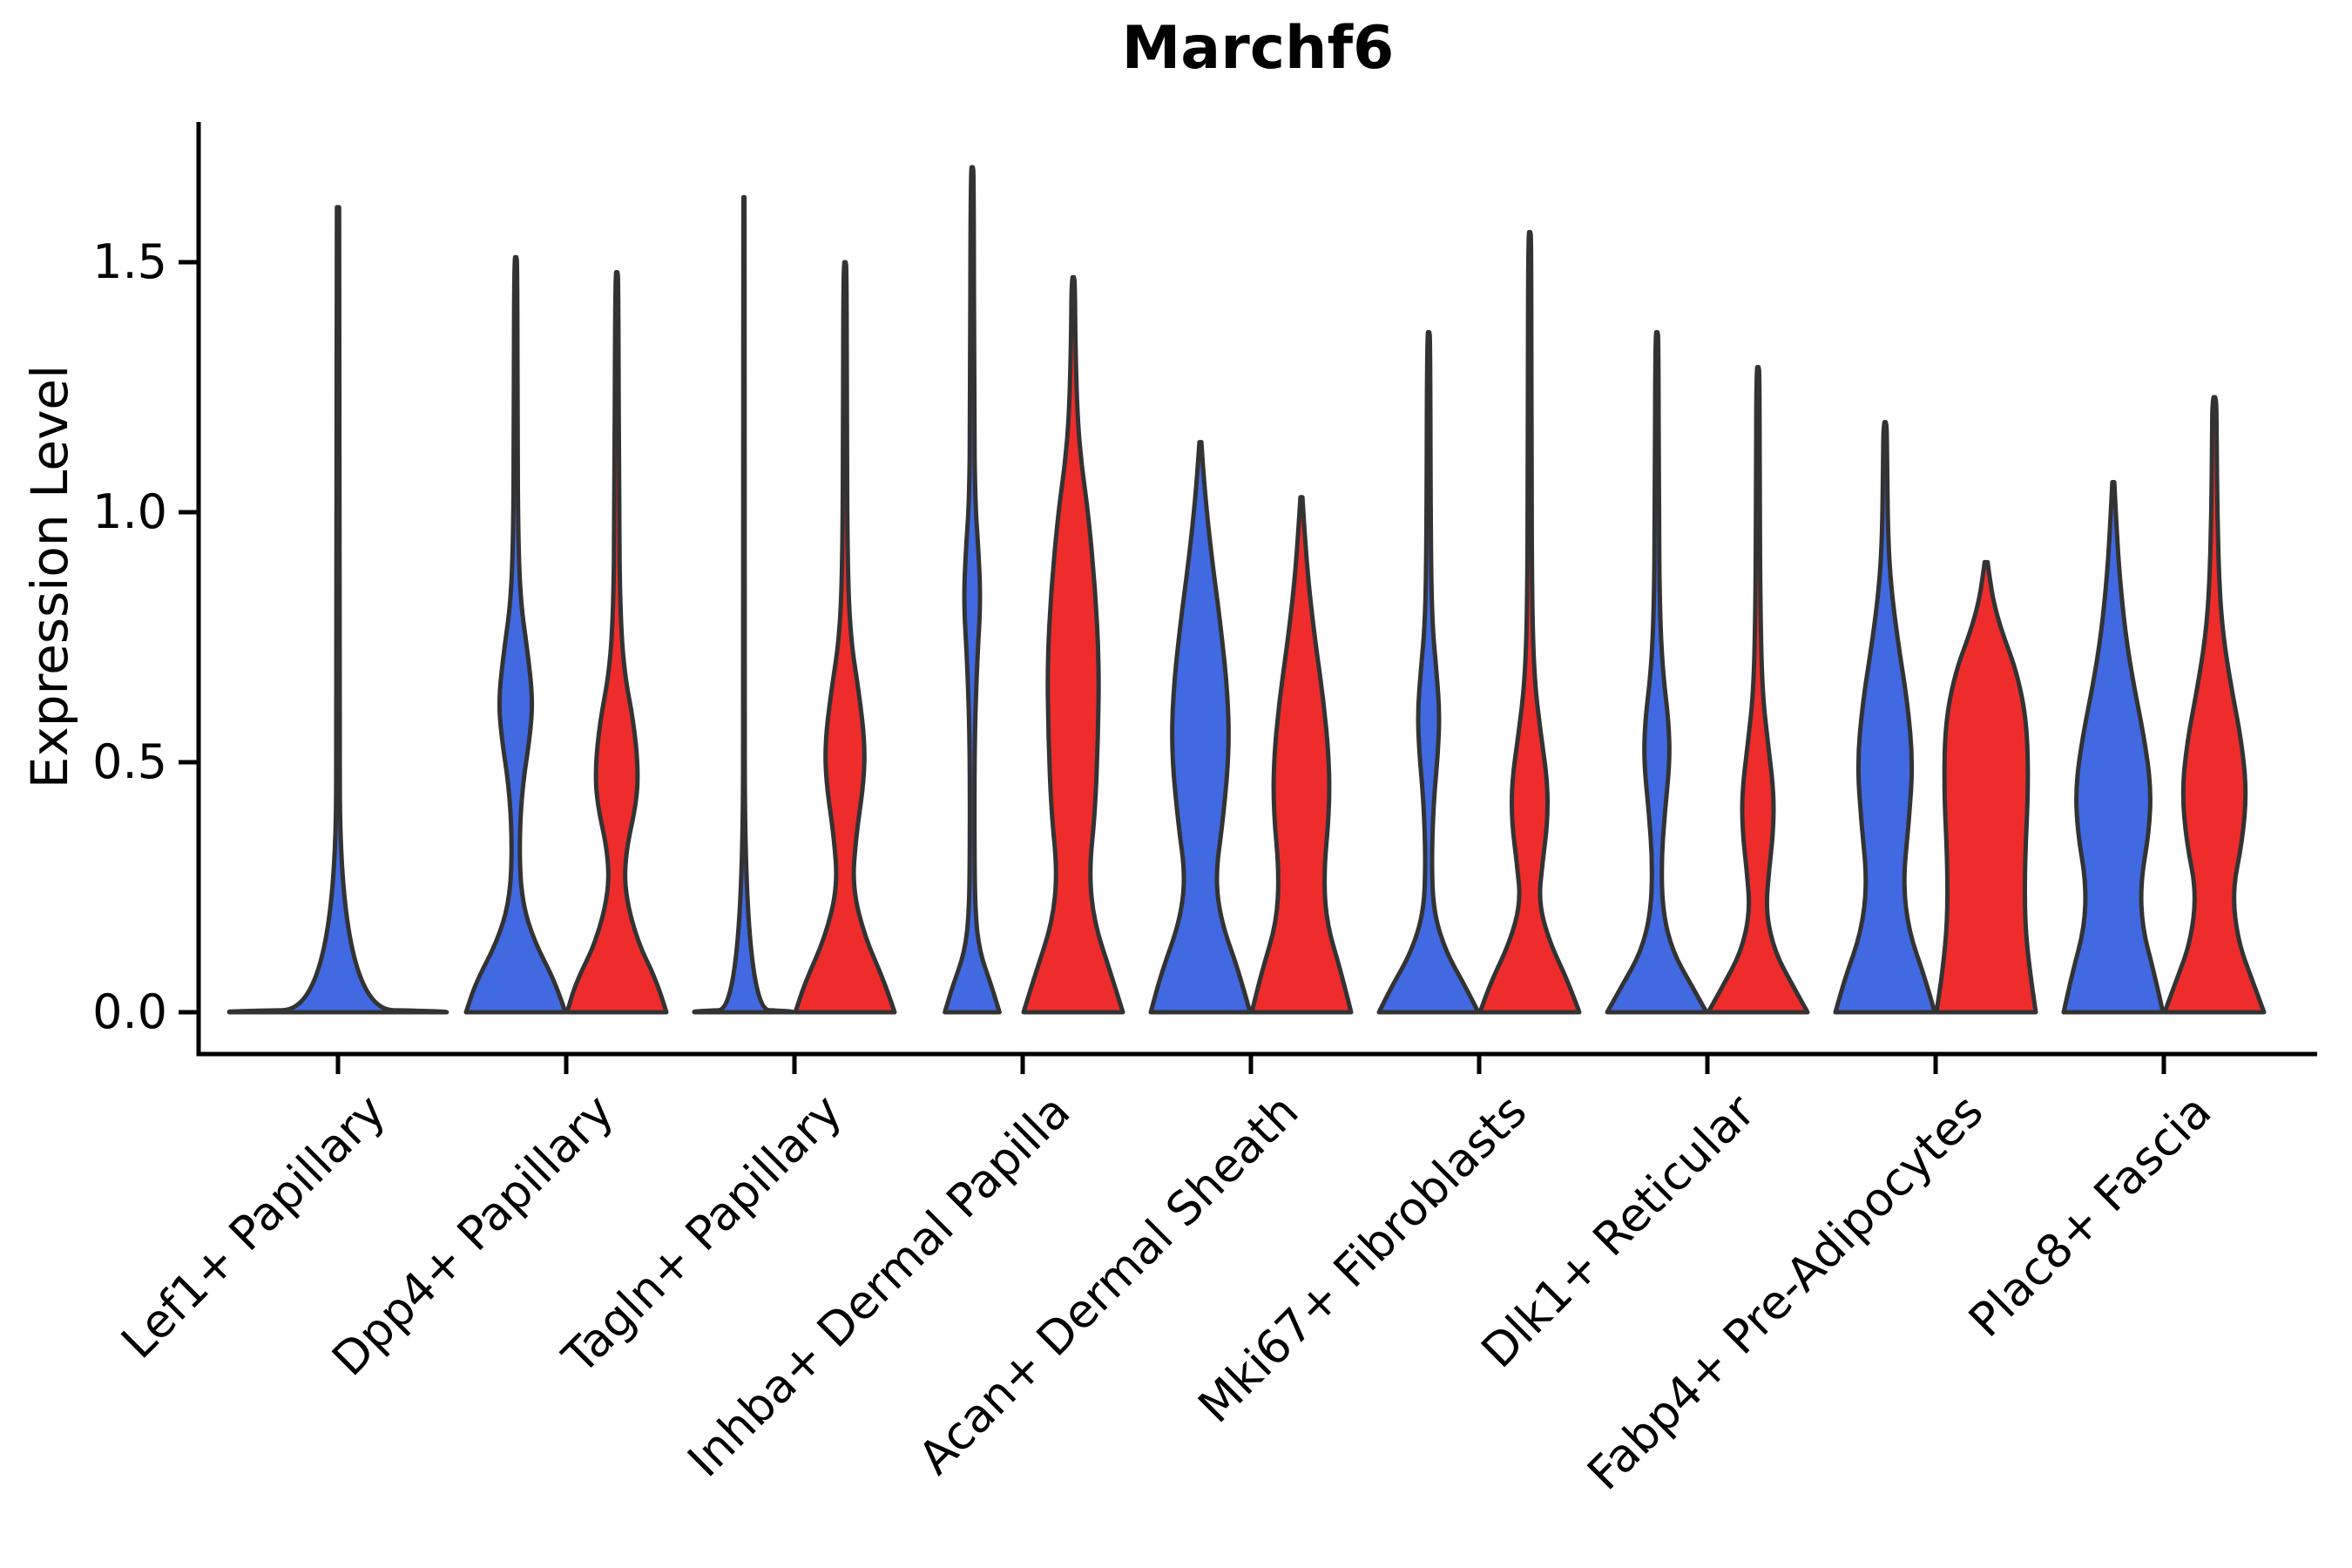  What do you see at coordinates (1986, 787) in the screenshot?
I see `violin-7-red` at bounding box center [1986, 787].